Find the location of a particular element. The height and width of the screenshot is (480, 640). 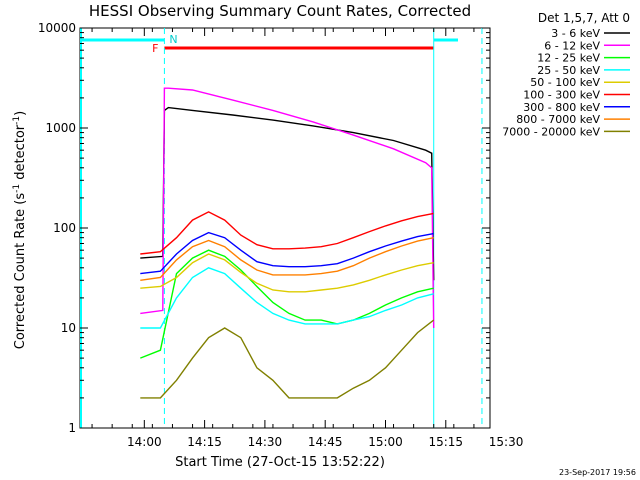

legend-label: 25 - 50 keV is located at coordinates (568, 70).